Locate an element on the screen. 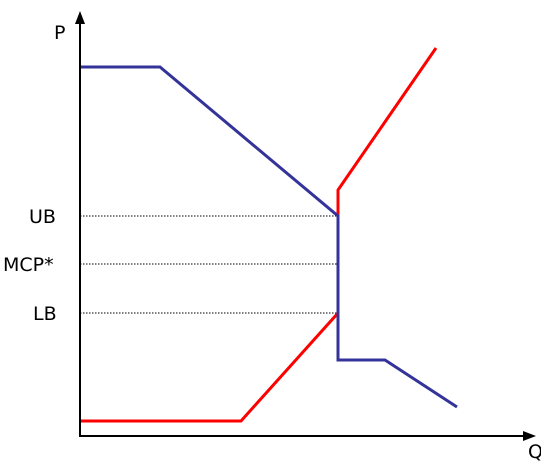 The image size is (541, 461). mcp-label: MCP* is located at coordinates (28, 265).